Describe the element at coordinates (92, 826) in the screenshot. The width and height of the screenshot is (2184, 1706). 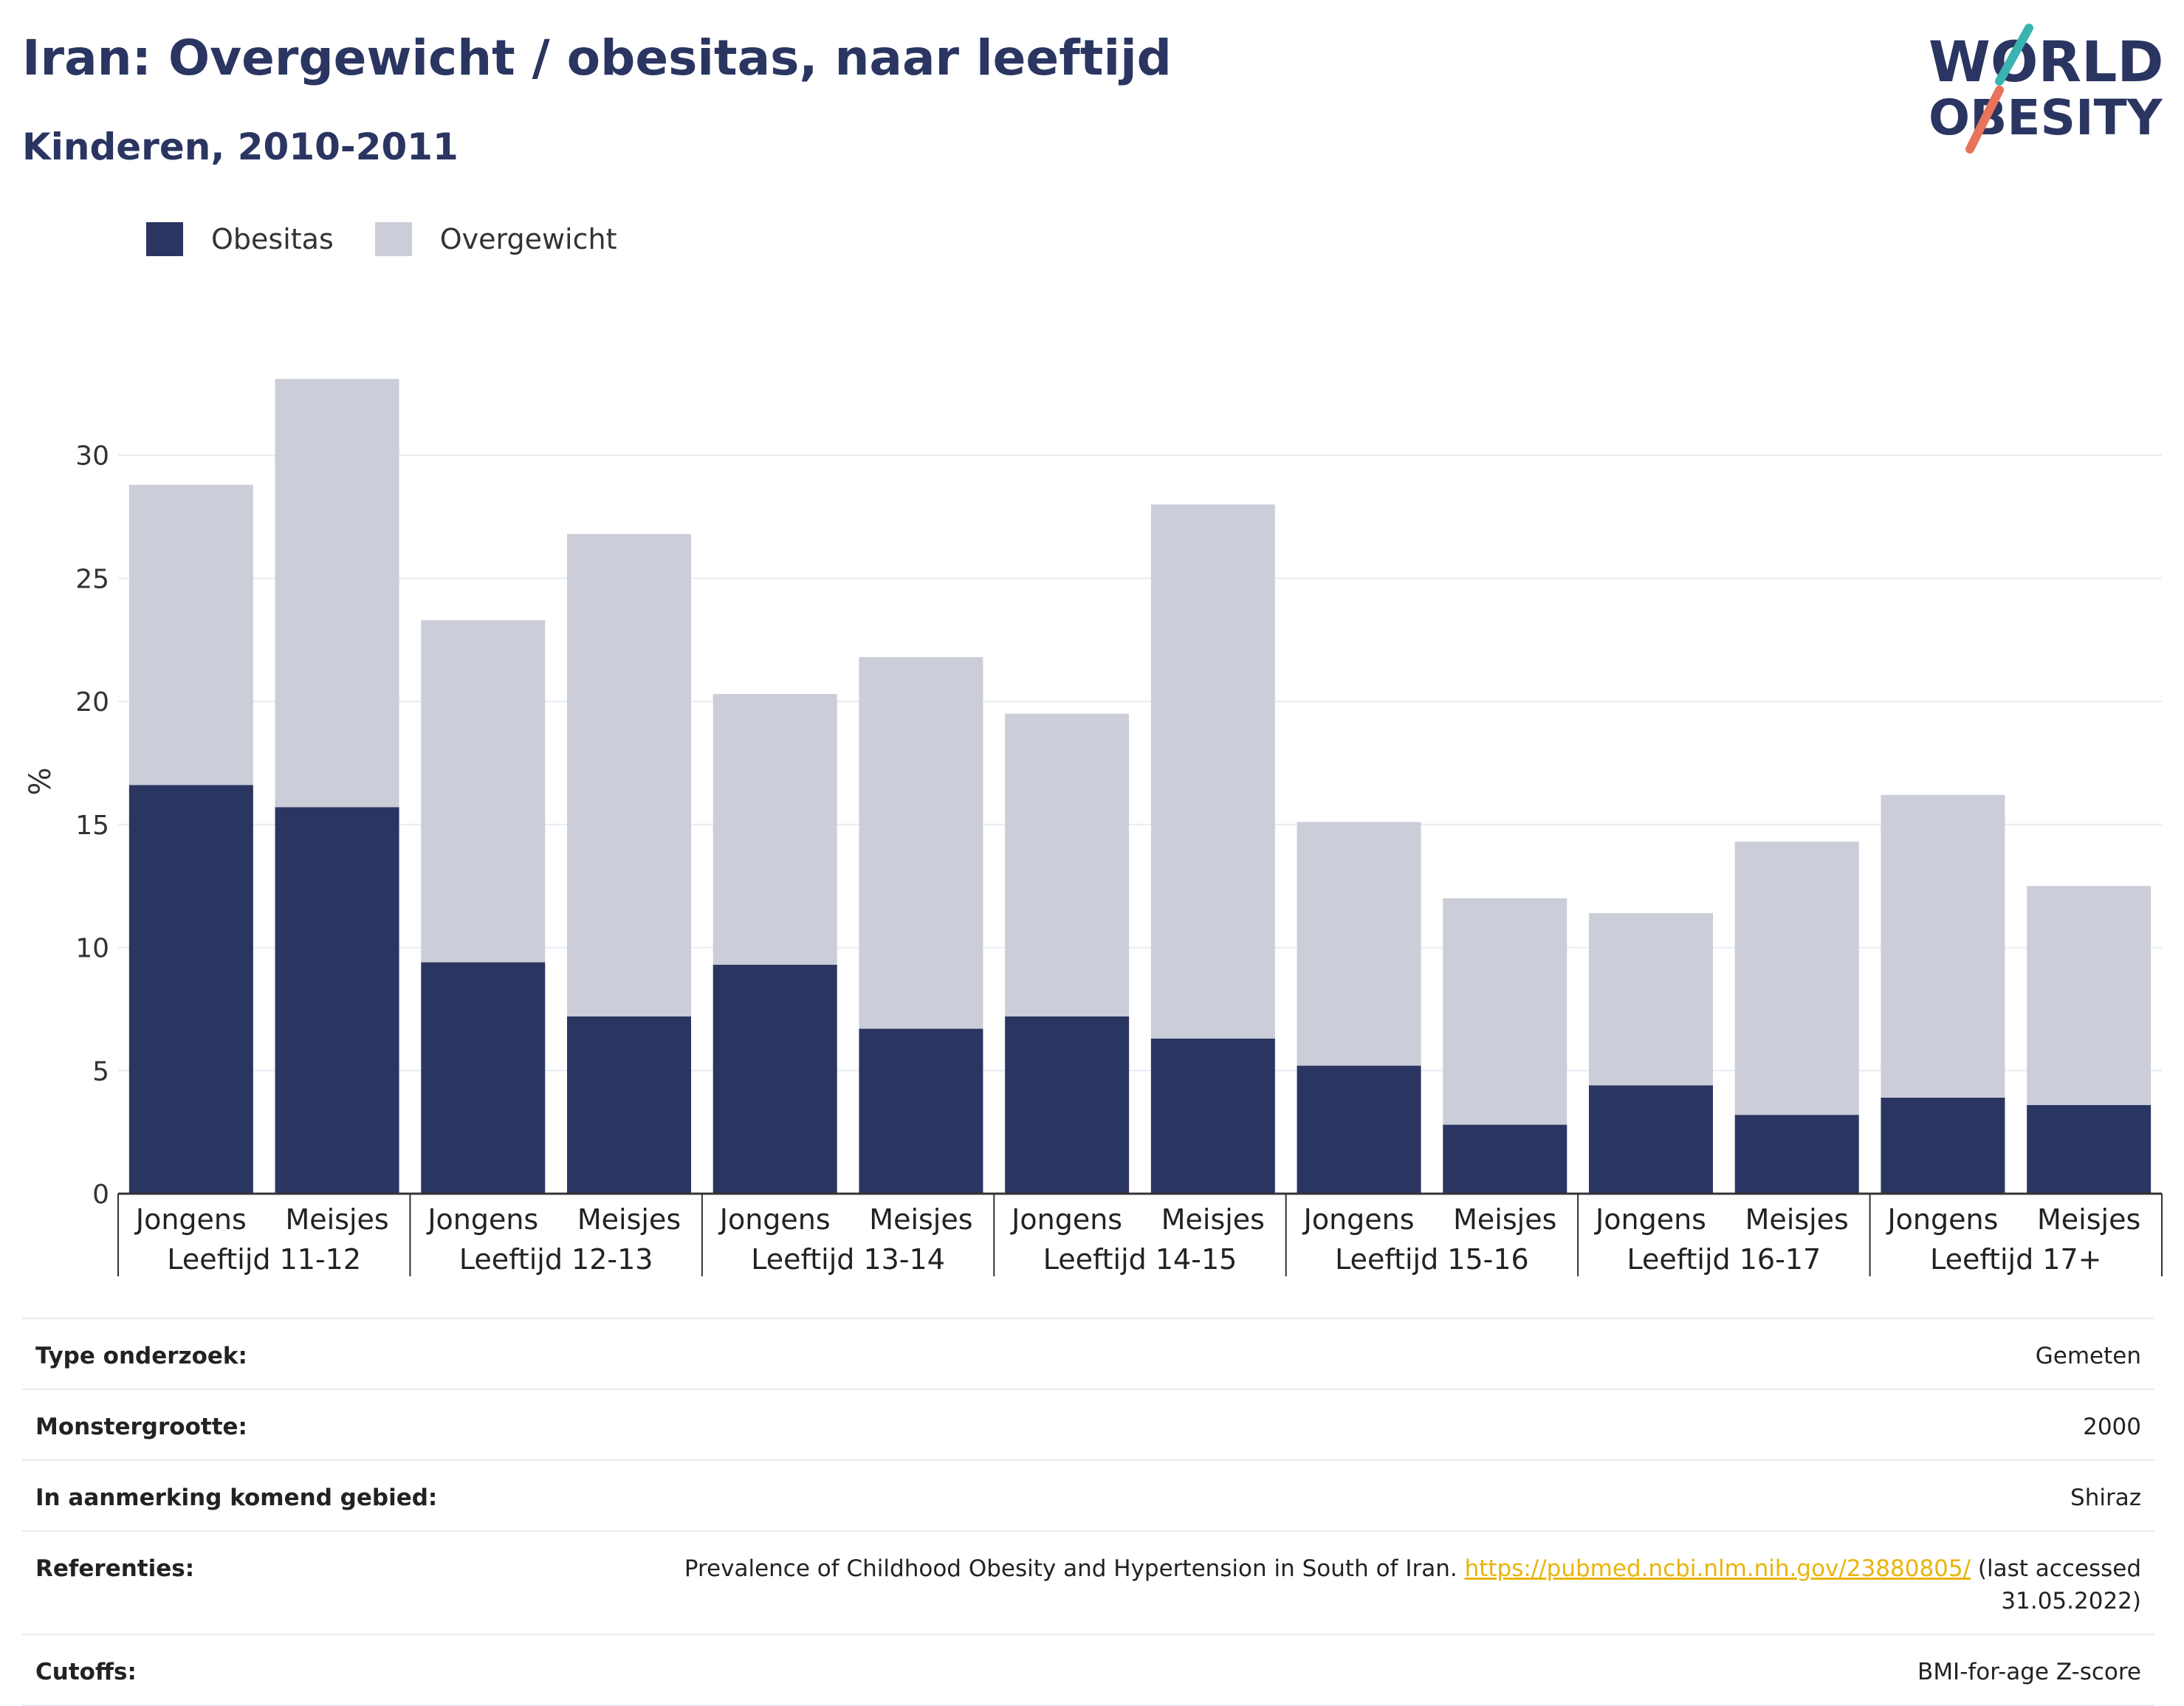
I see `y-tick-label: 15` at that location.